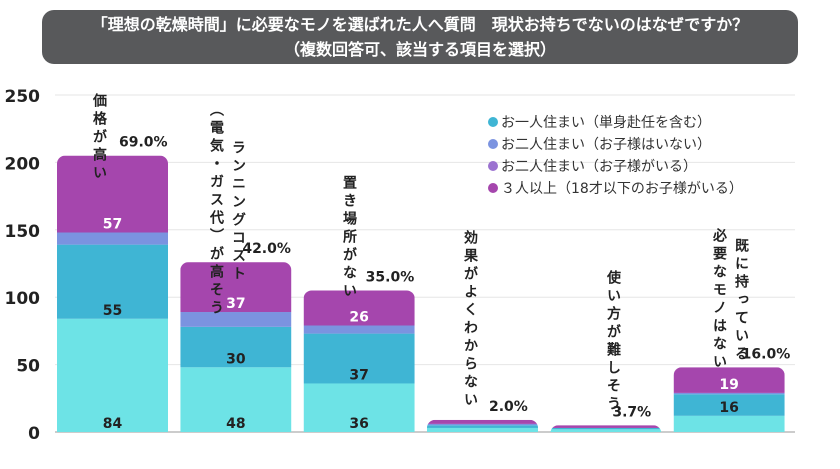 The height and width of the screenshot is (469, 840). Describe the element at coordinates (390, 277) in the screenshot. I see `percent-label: 35.0%` at that location.